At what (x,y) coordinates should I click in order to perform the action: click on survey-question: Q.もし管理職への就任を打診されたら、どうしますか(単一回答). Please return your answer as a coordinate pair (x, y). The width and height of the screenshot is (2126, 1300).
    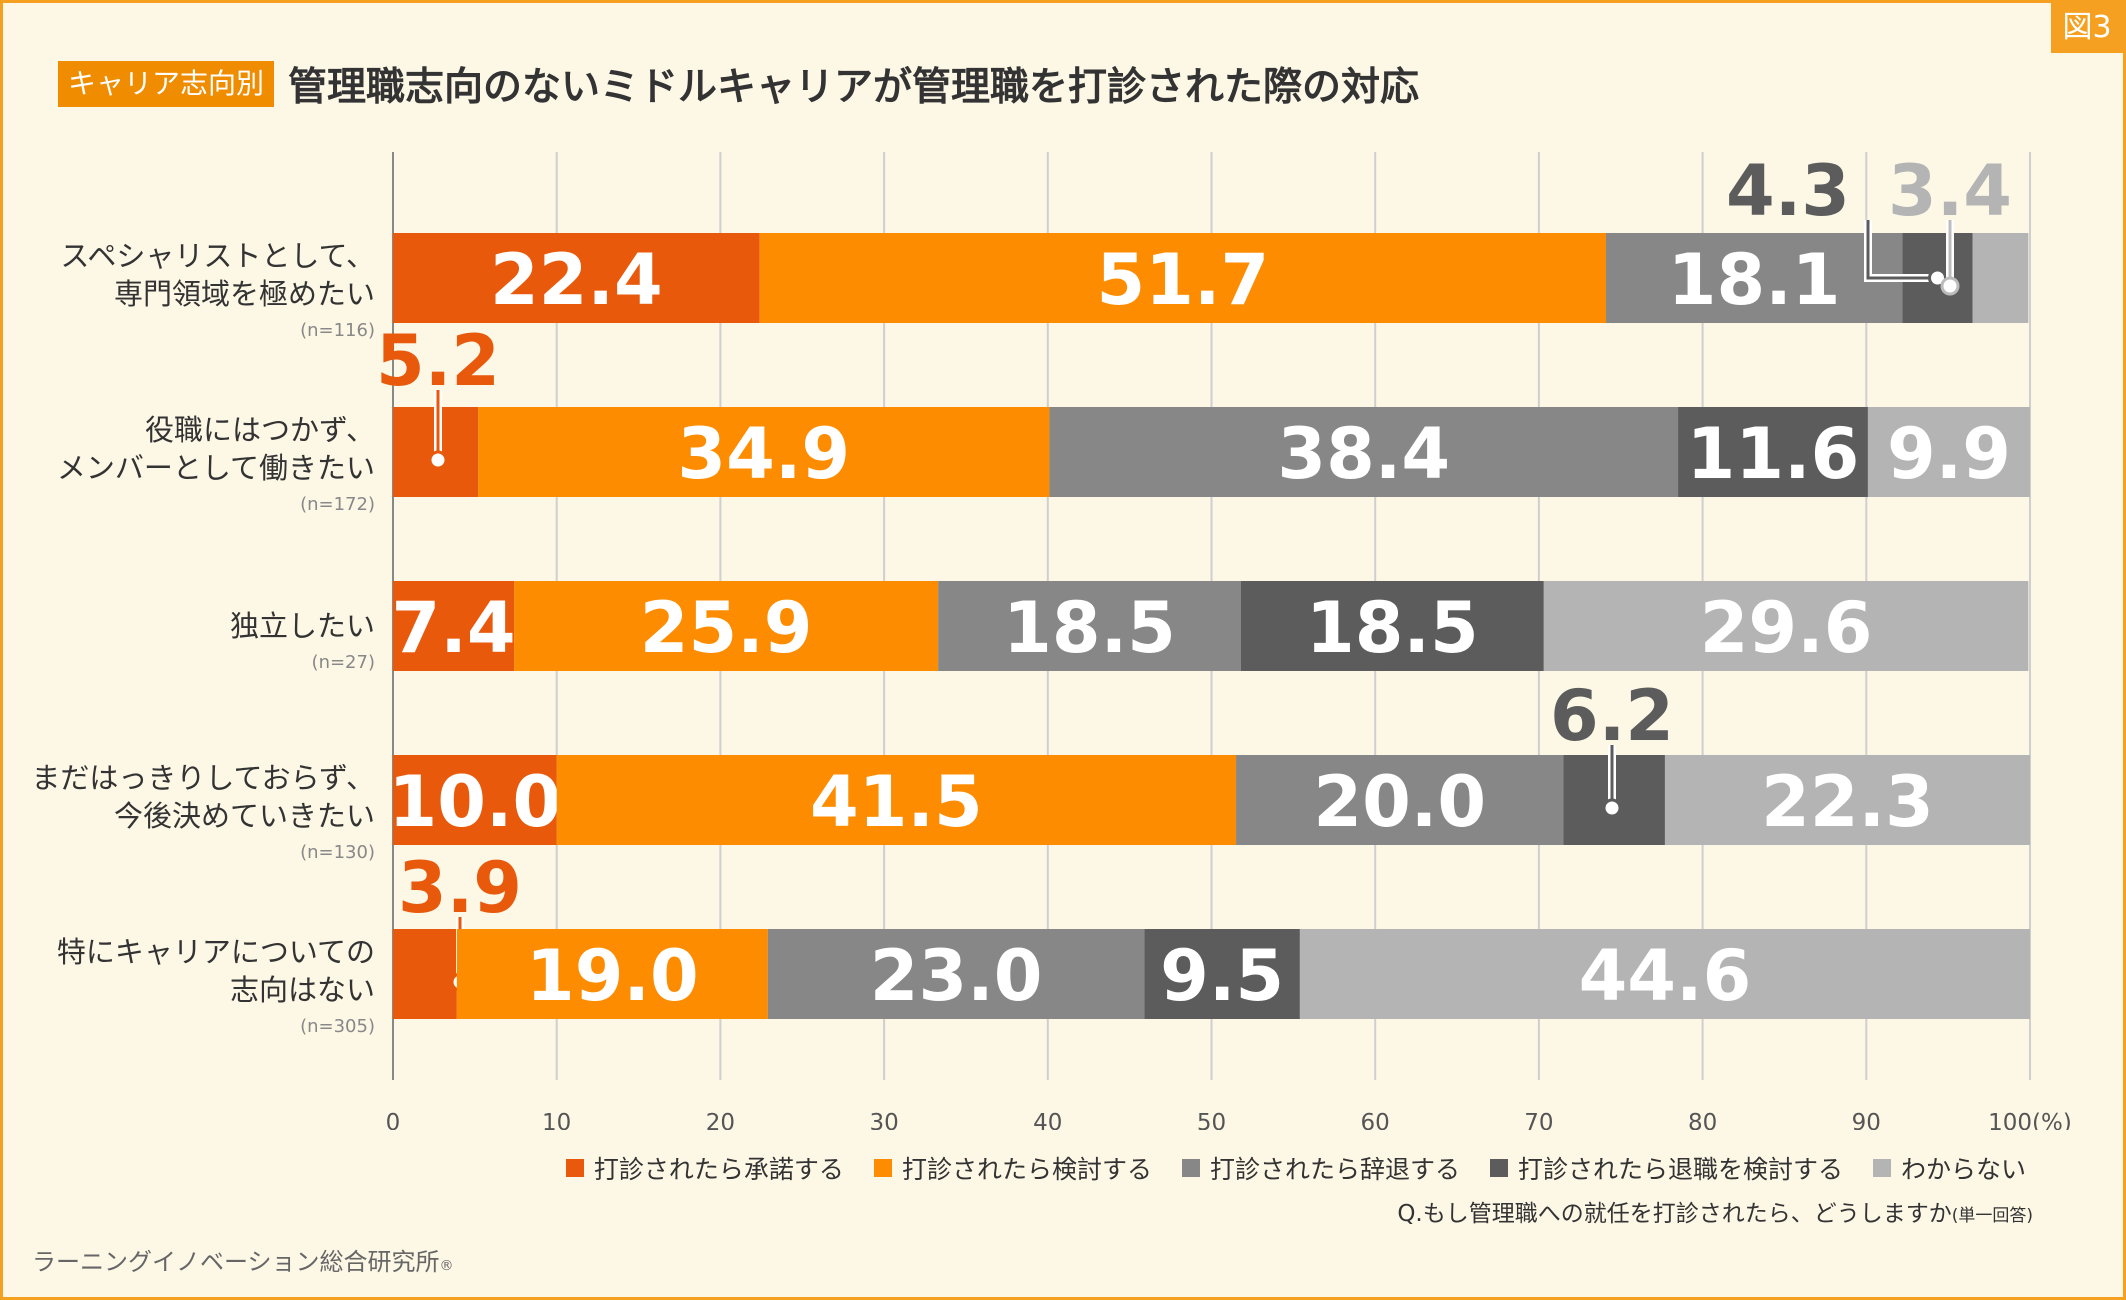
    Looking at the image, I should click on (1715, 1211).